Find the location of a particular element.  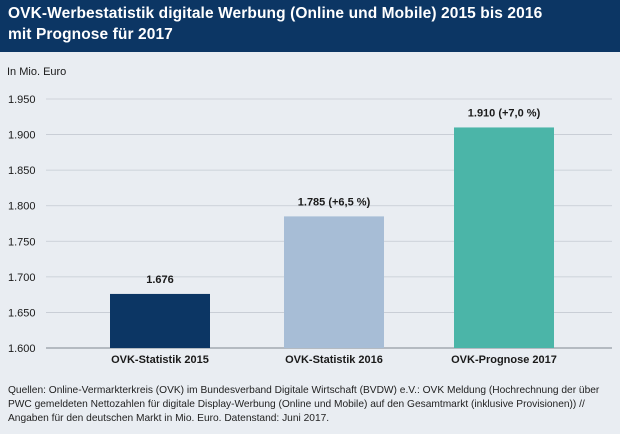

y-axis-unit-label: In Mio. Euro is located at coordinates (37, 72).